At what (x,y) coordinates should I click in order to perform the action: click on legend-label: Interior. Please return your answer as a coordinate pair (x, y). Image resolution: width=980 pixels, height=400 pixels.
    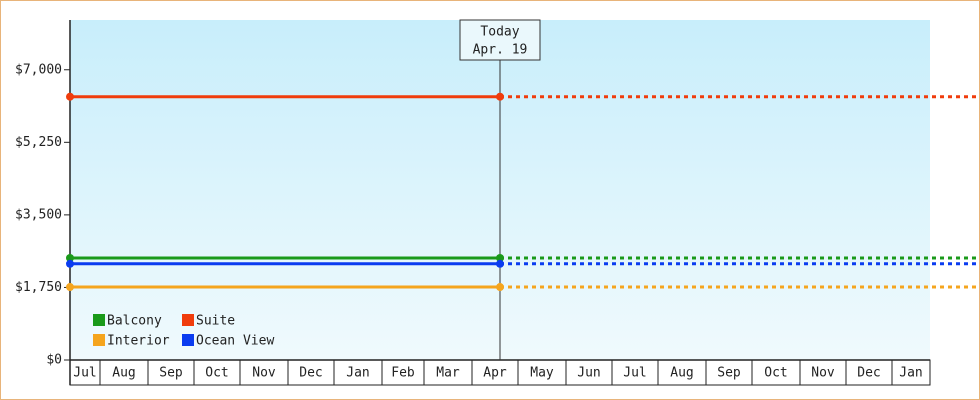
    Looking at the image, I should click on (138, 341).